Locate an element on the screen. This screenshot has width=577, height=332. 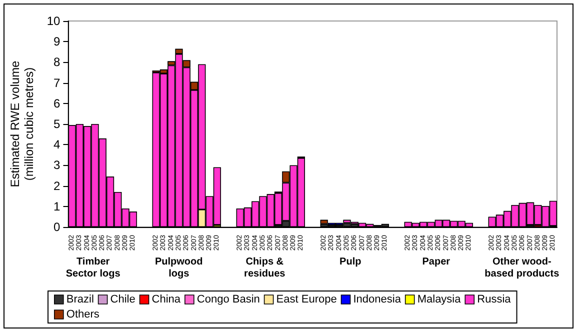
legend-label: Chile is located at coordinates (123, 300).